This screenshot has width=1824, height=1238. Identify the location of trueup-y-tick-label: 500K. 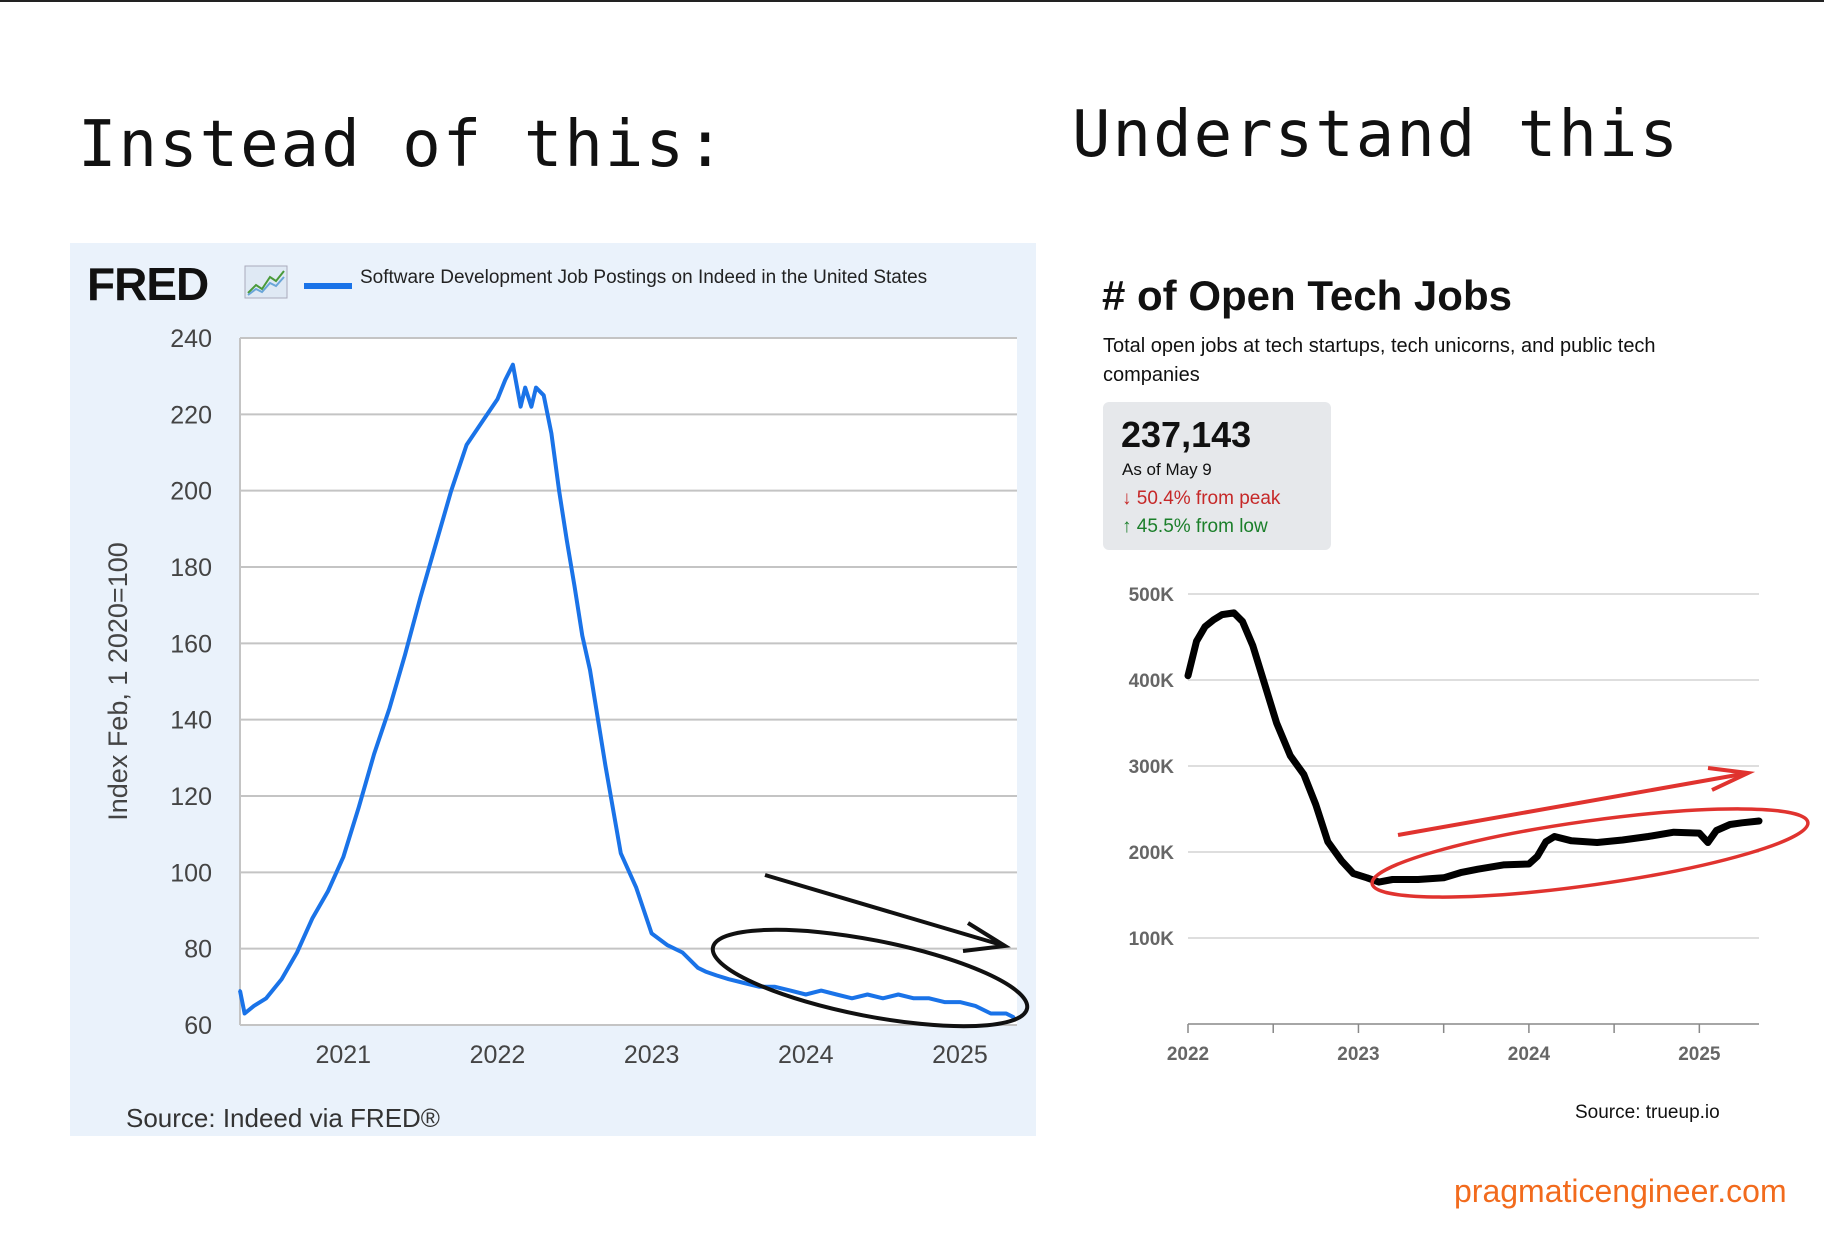
(1152, 595).